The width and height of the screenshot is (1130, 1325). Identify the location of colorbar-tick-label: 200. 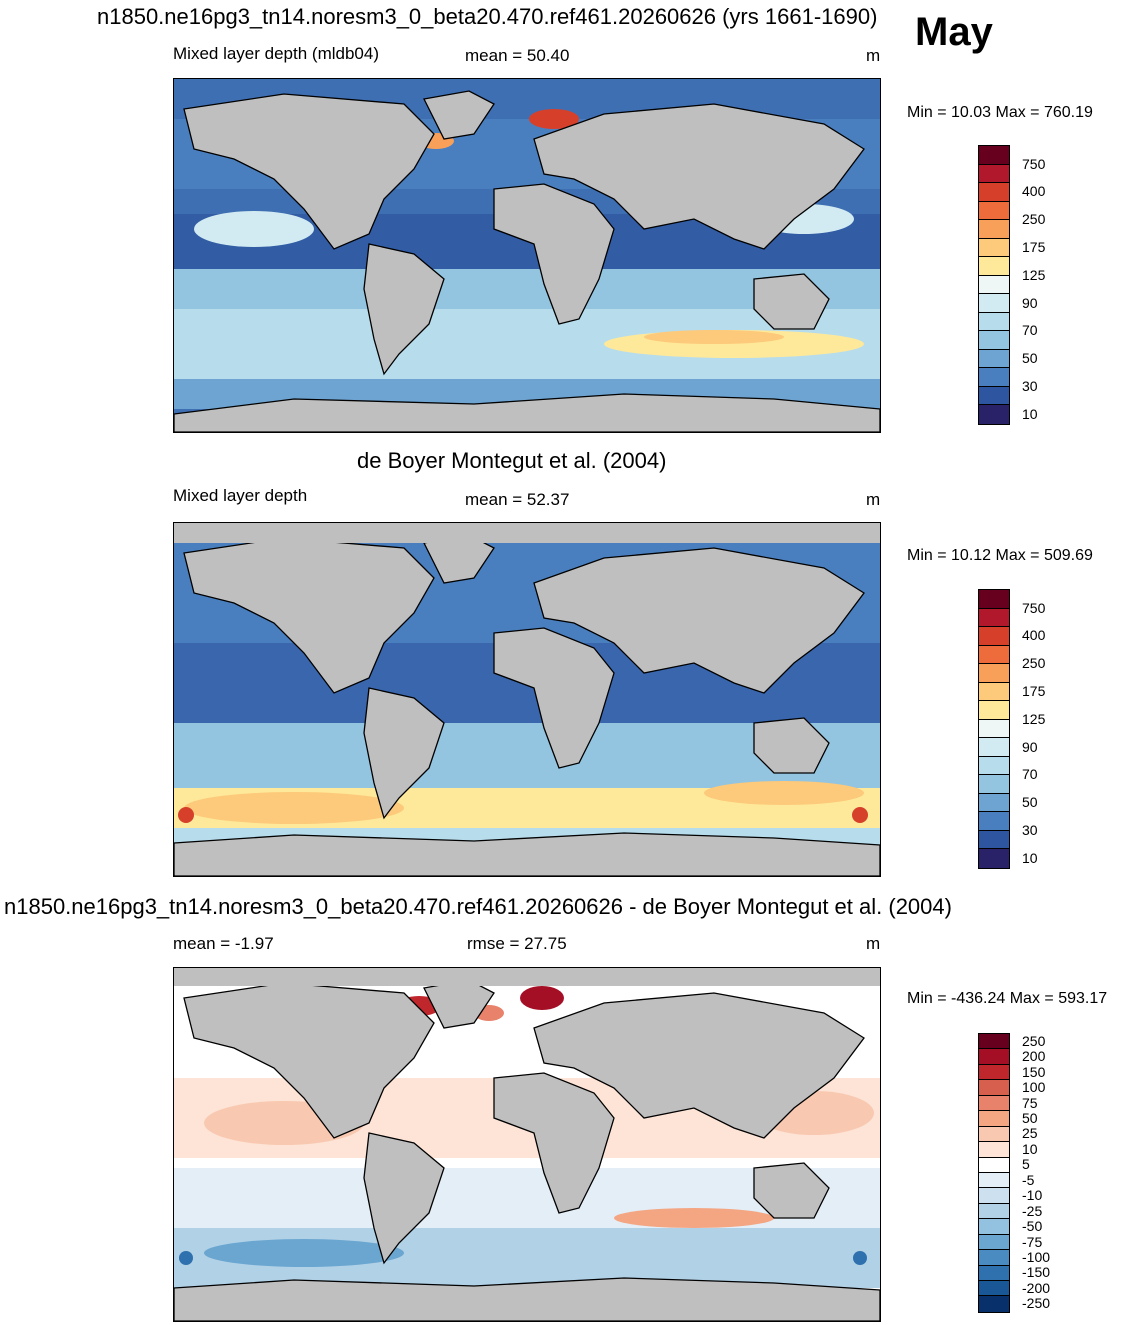
(1034, 1056).